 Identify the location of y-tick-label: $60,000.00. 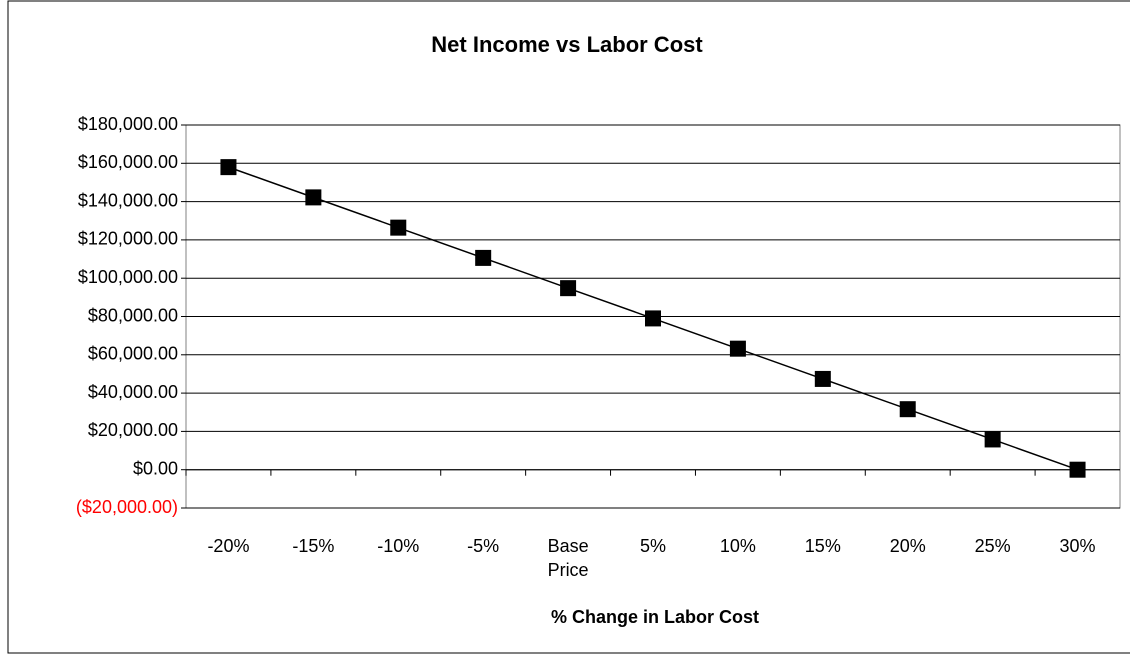
(133, 354).